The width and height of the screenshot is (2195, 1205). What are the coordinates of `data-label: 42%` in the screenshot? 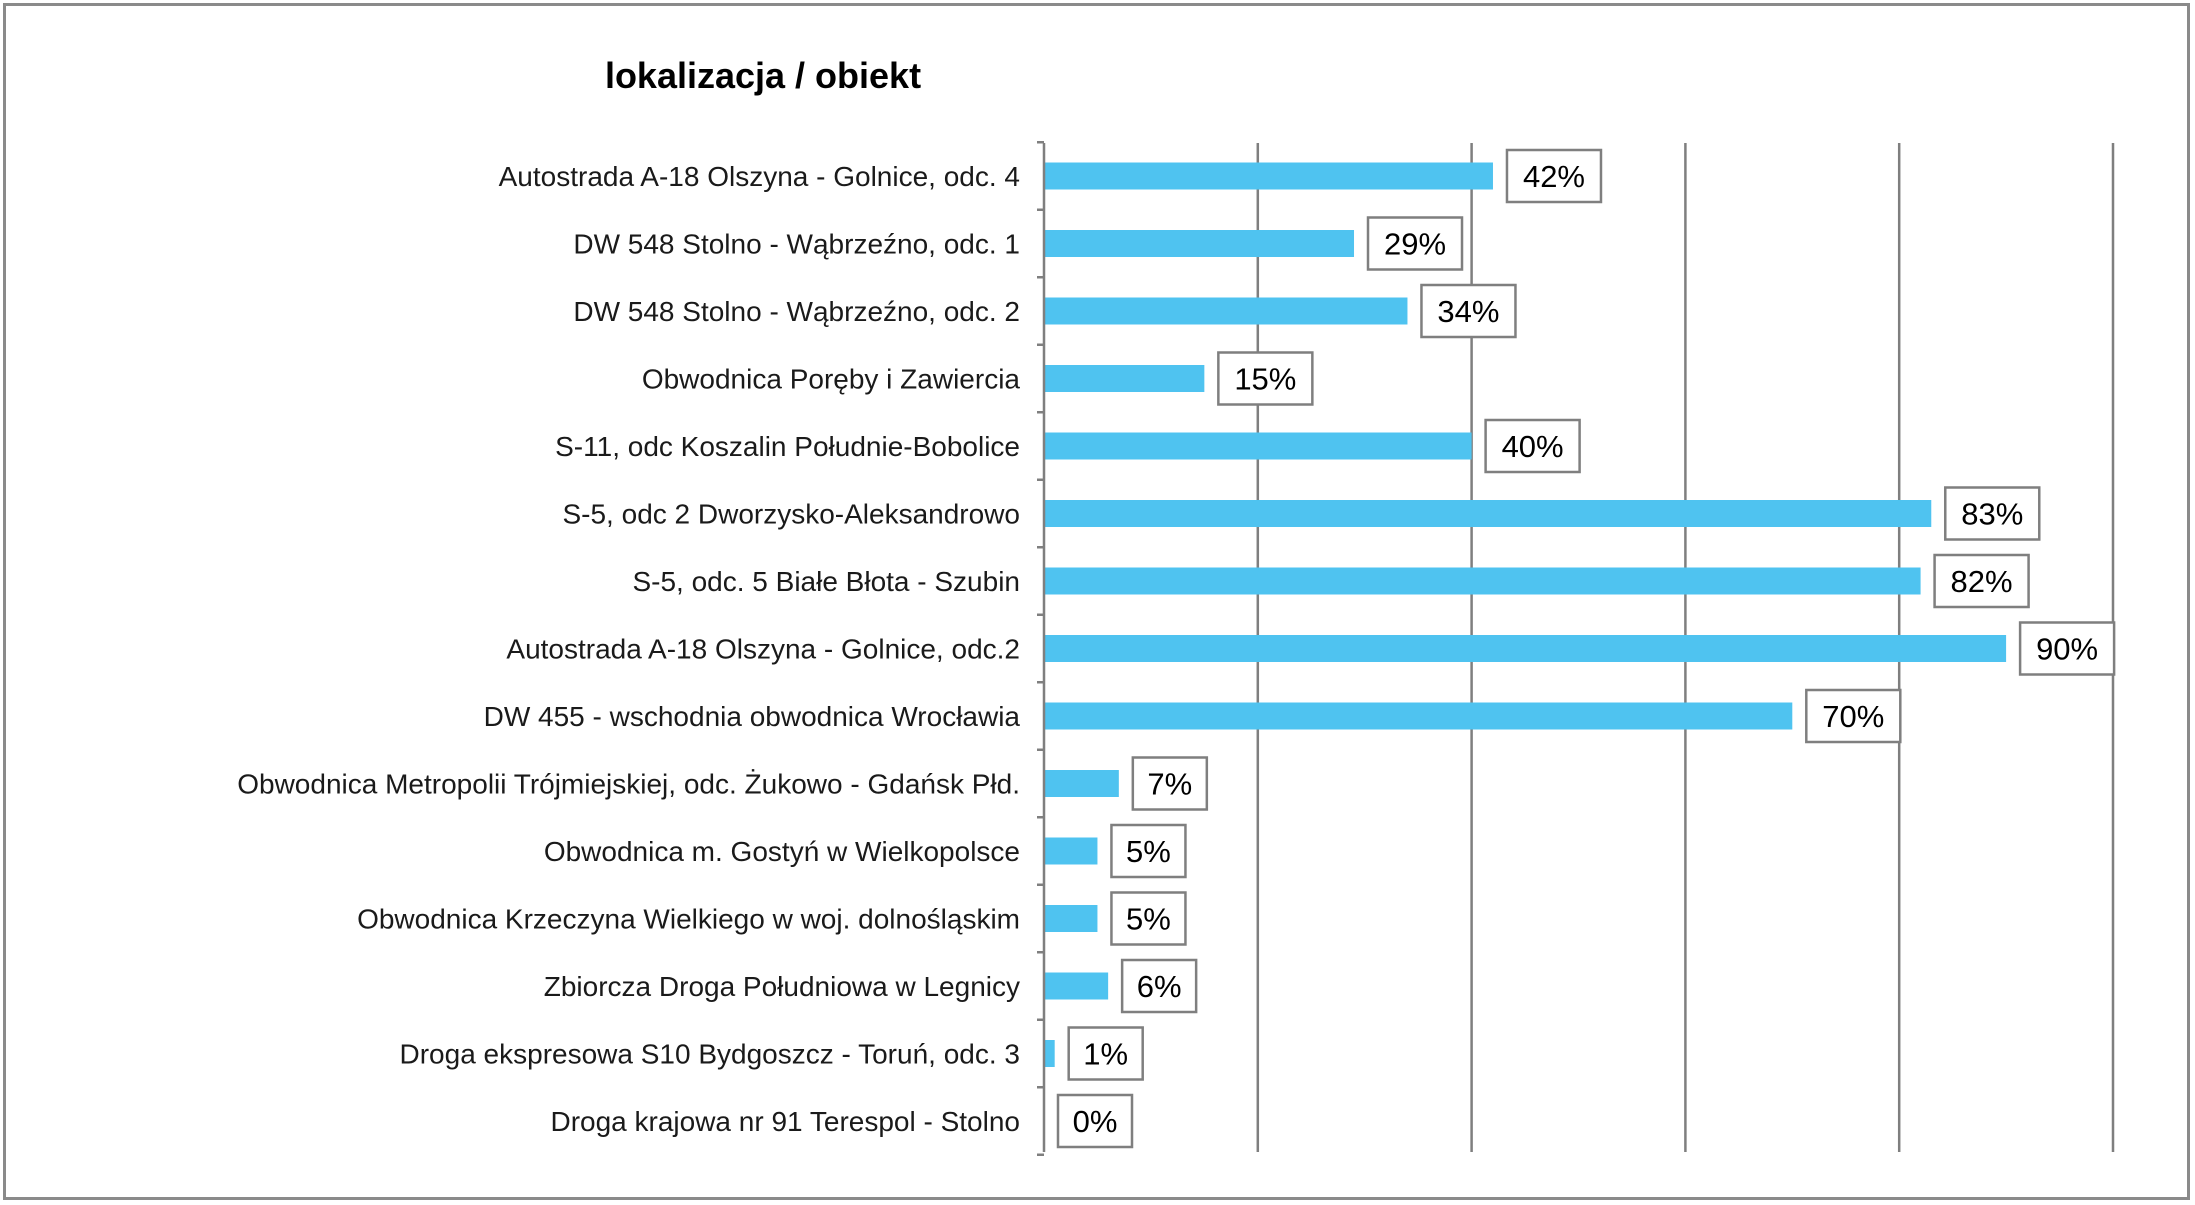 It's located at (1554, 176).